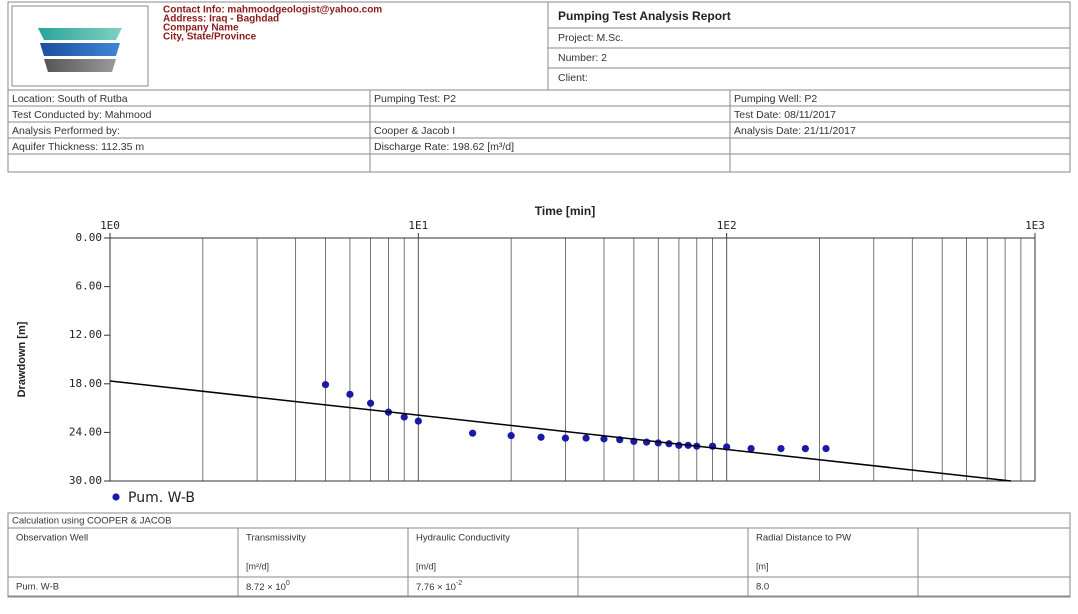 This screenshot has height=614, width=1078. What do you see at coordinates (418, 225) in the screenshot?
I see `x-tick-label: 1E1` at bounding box center [418, 225].